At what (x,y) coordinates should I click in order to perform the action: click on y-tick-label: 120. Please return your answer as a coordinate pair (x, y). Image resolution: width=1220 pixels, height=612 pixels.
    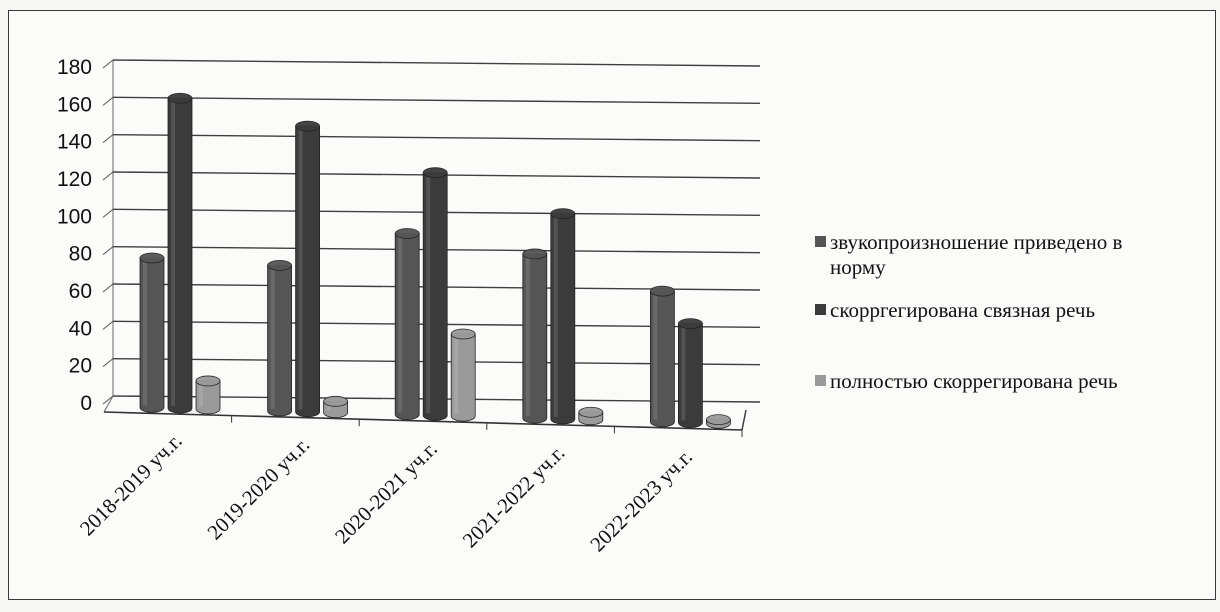
    Looking at the image, I should click on (74, 179).